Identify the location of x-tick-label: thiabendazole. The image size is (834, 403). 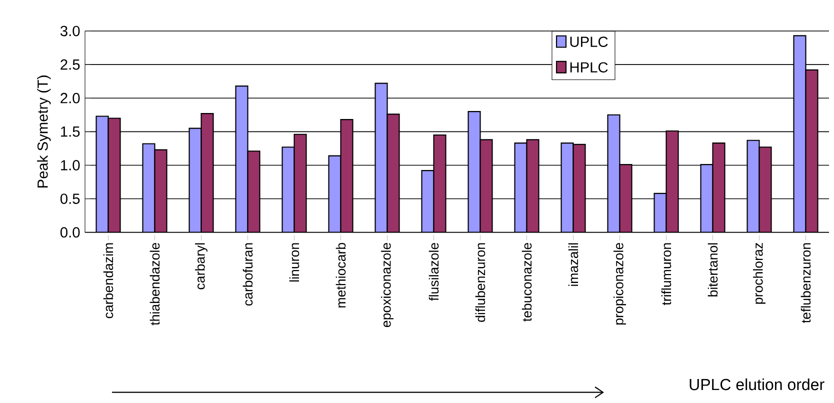
(155, 284).